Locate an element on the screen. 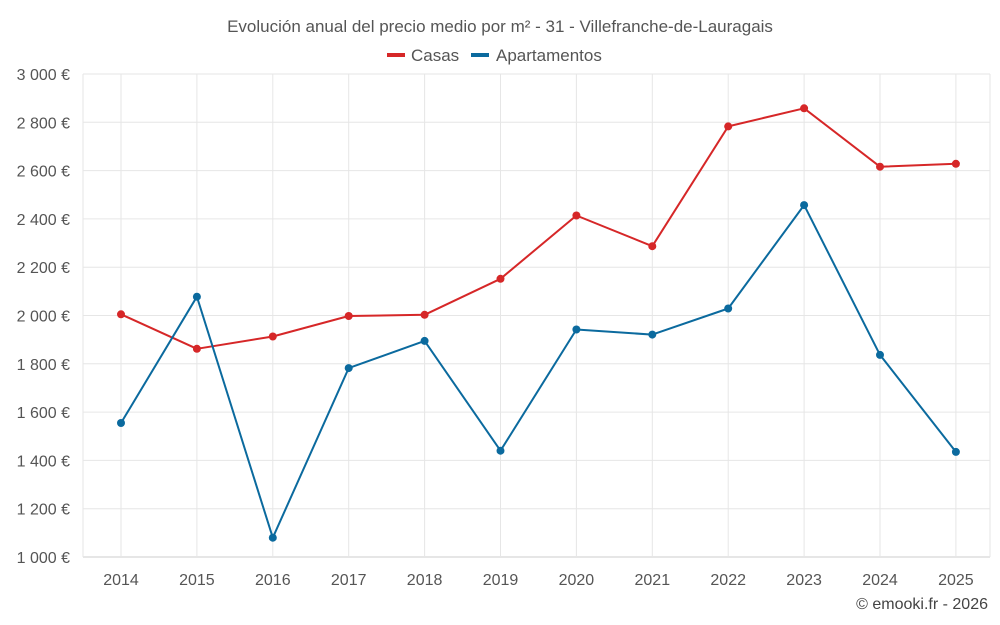 This screenshot has height=625, width=1000. y-tick-label: 1 600 € is located at coordinates (43, 413).